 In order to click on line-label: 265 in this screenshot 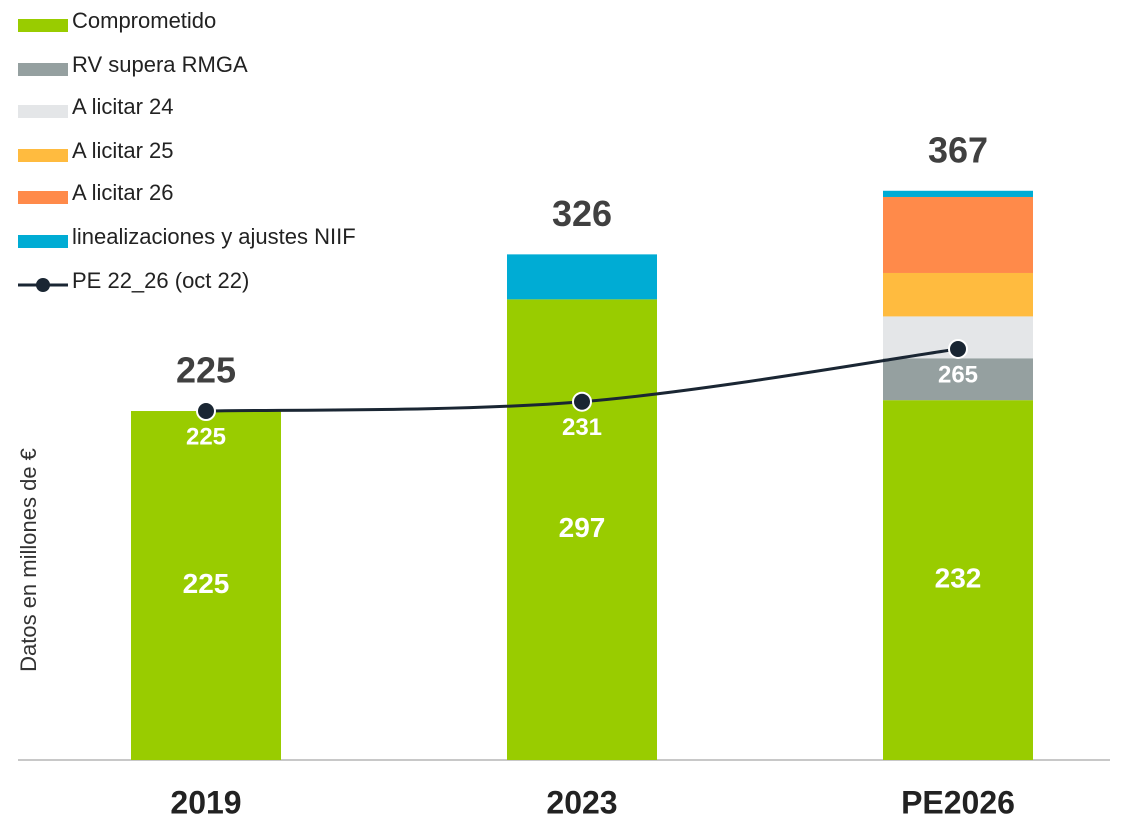, I will do `click(958, 374)`.